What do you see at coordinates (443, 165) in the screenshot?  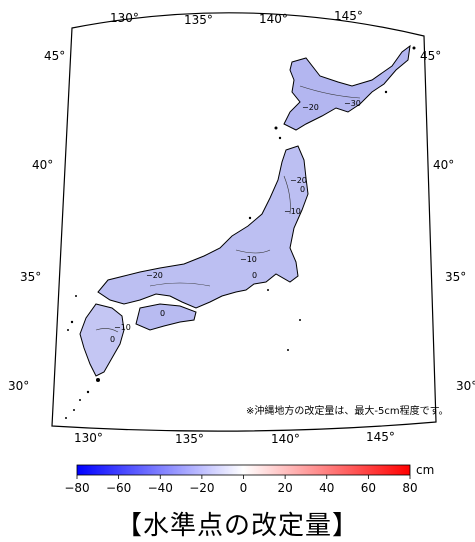 I see `lat-label-right: 40°` at bounding box center [443, 165].